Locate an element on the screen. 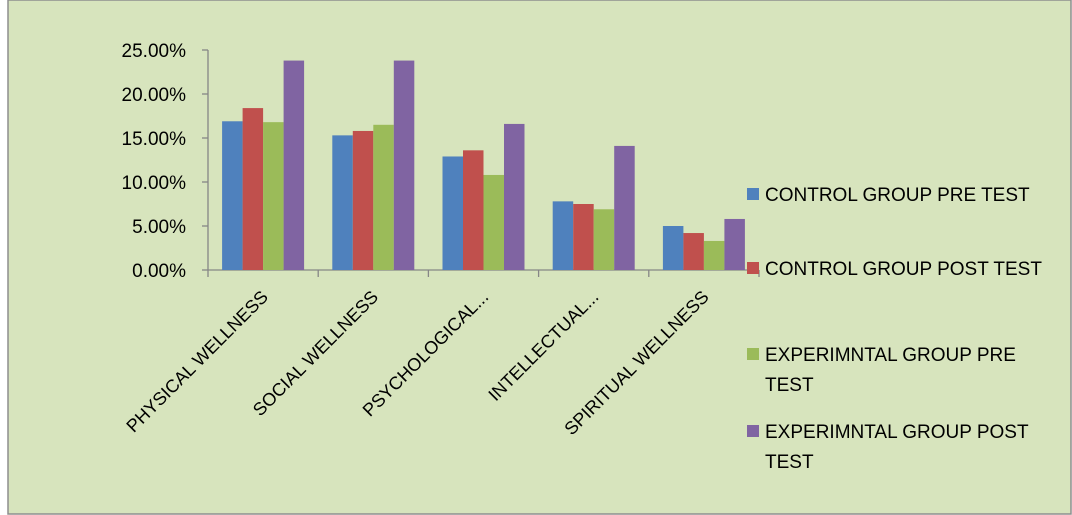 This screenshot has height=515, width=1072. y-tick-label: 25.00% is located at coordinates (154, 51).